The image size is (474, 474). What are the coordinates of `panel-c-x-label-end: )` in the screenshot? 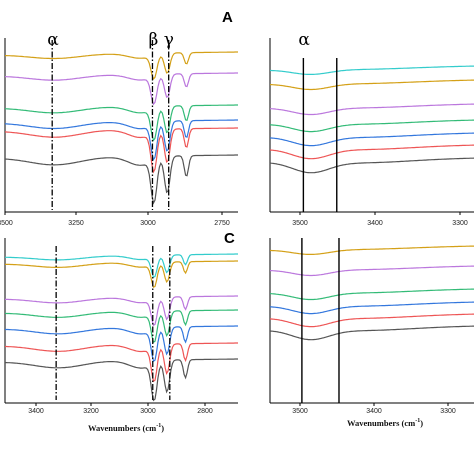 It's located at (162, 428).